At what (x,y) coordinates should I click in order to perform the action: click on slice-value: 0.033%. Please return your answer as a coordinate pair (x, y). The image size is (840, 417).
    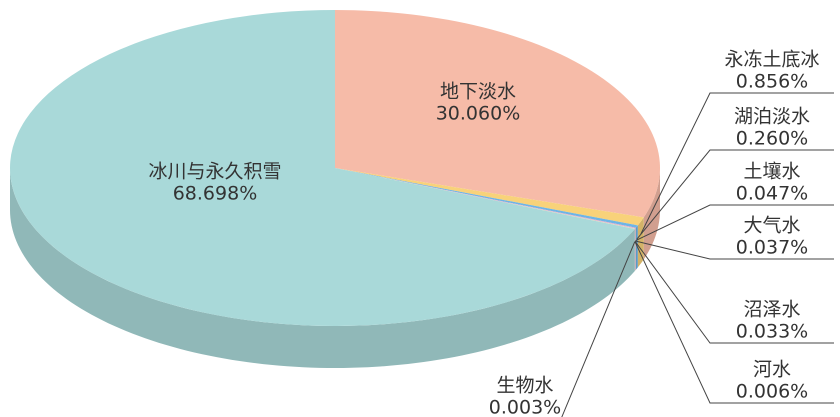
    Looking at the image, I should click on (772, 332).